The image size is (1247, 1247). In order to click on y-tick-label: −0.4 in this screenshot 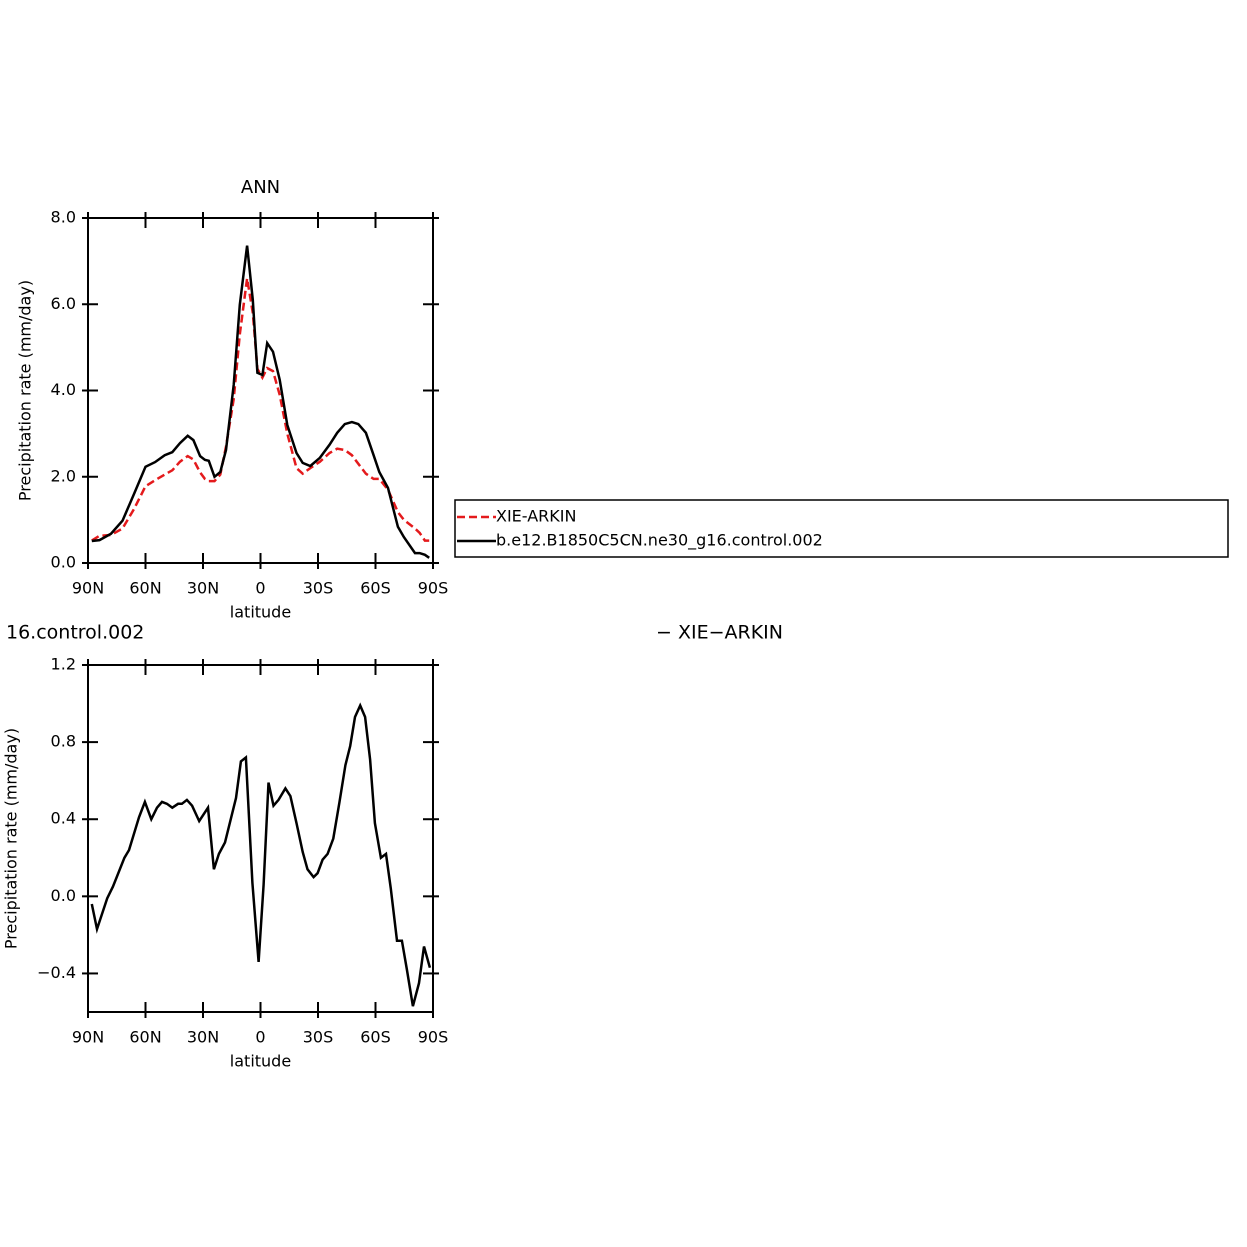, I will do `click(56, 972)`.